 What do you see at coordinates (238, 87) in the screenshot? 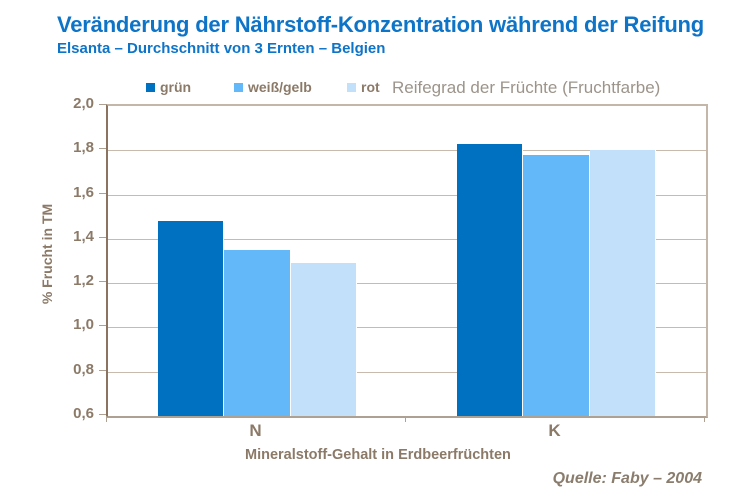
I see `legend-swatch-weissgelb` at bounding box center [238, 87].